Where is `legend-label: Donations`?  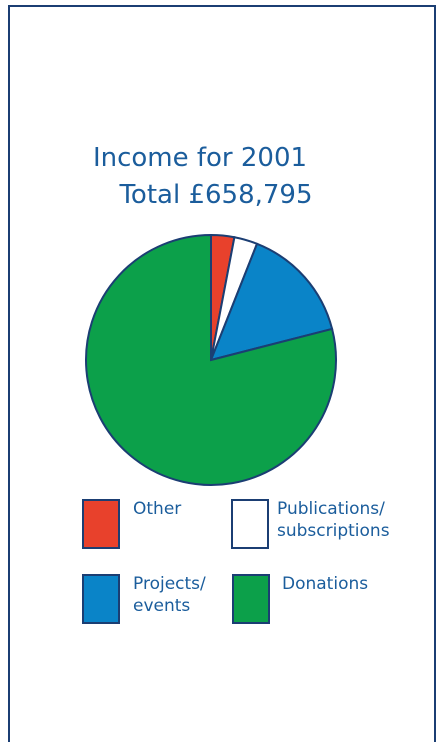 legend-label: Donations is located at coordinates (325, 584).